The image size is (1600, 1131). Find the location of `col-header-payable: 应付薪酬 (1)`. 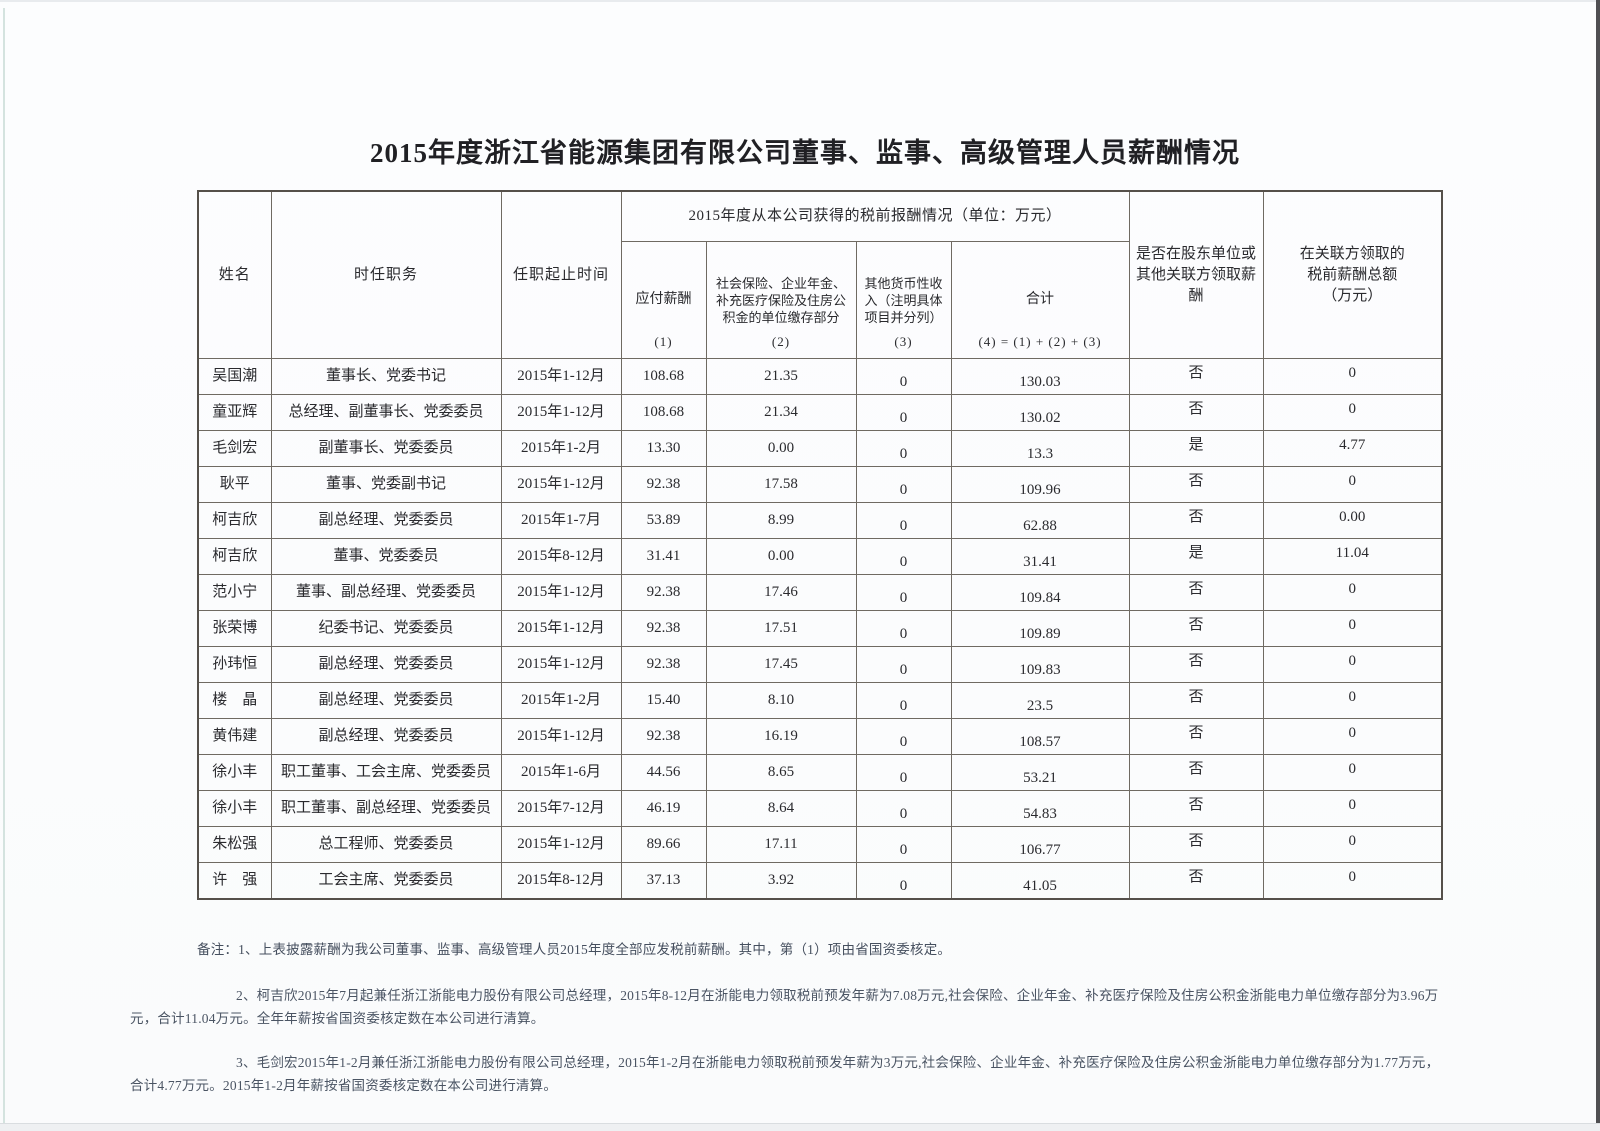

col-header-payable: 应付薪酬 (1) is located at coordinates (663, 300).